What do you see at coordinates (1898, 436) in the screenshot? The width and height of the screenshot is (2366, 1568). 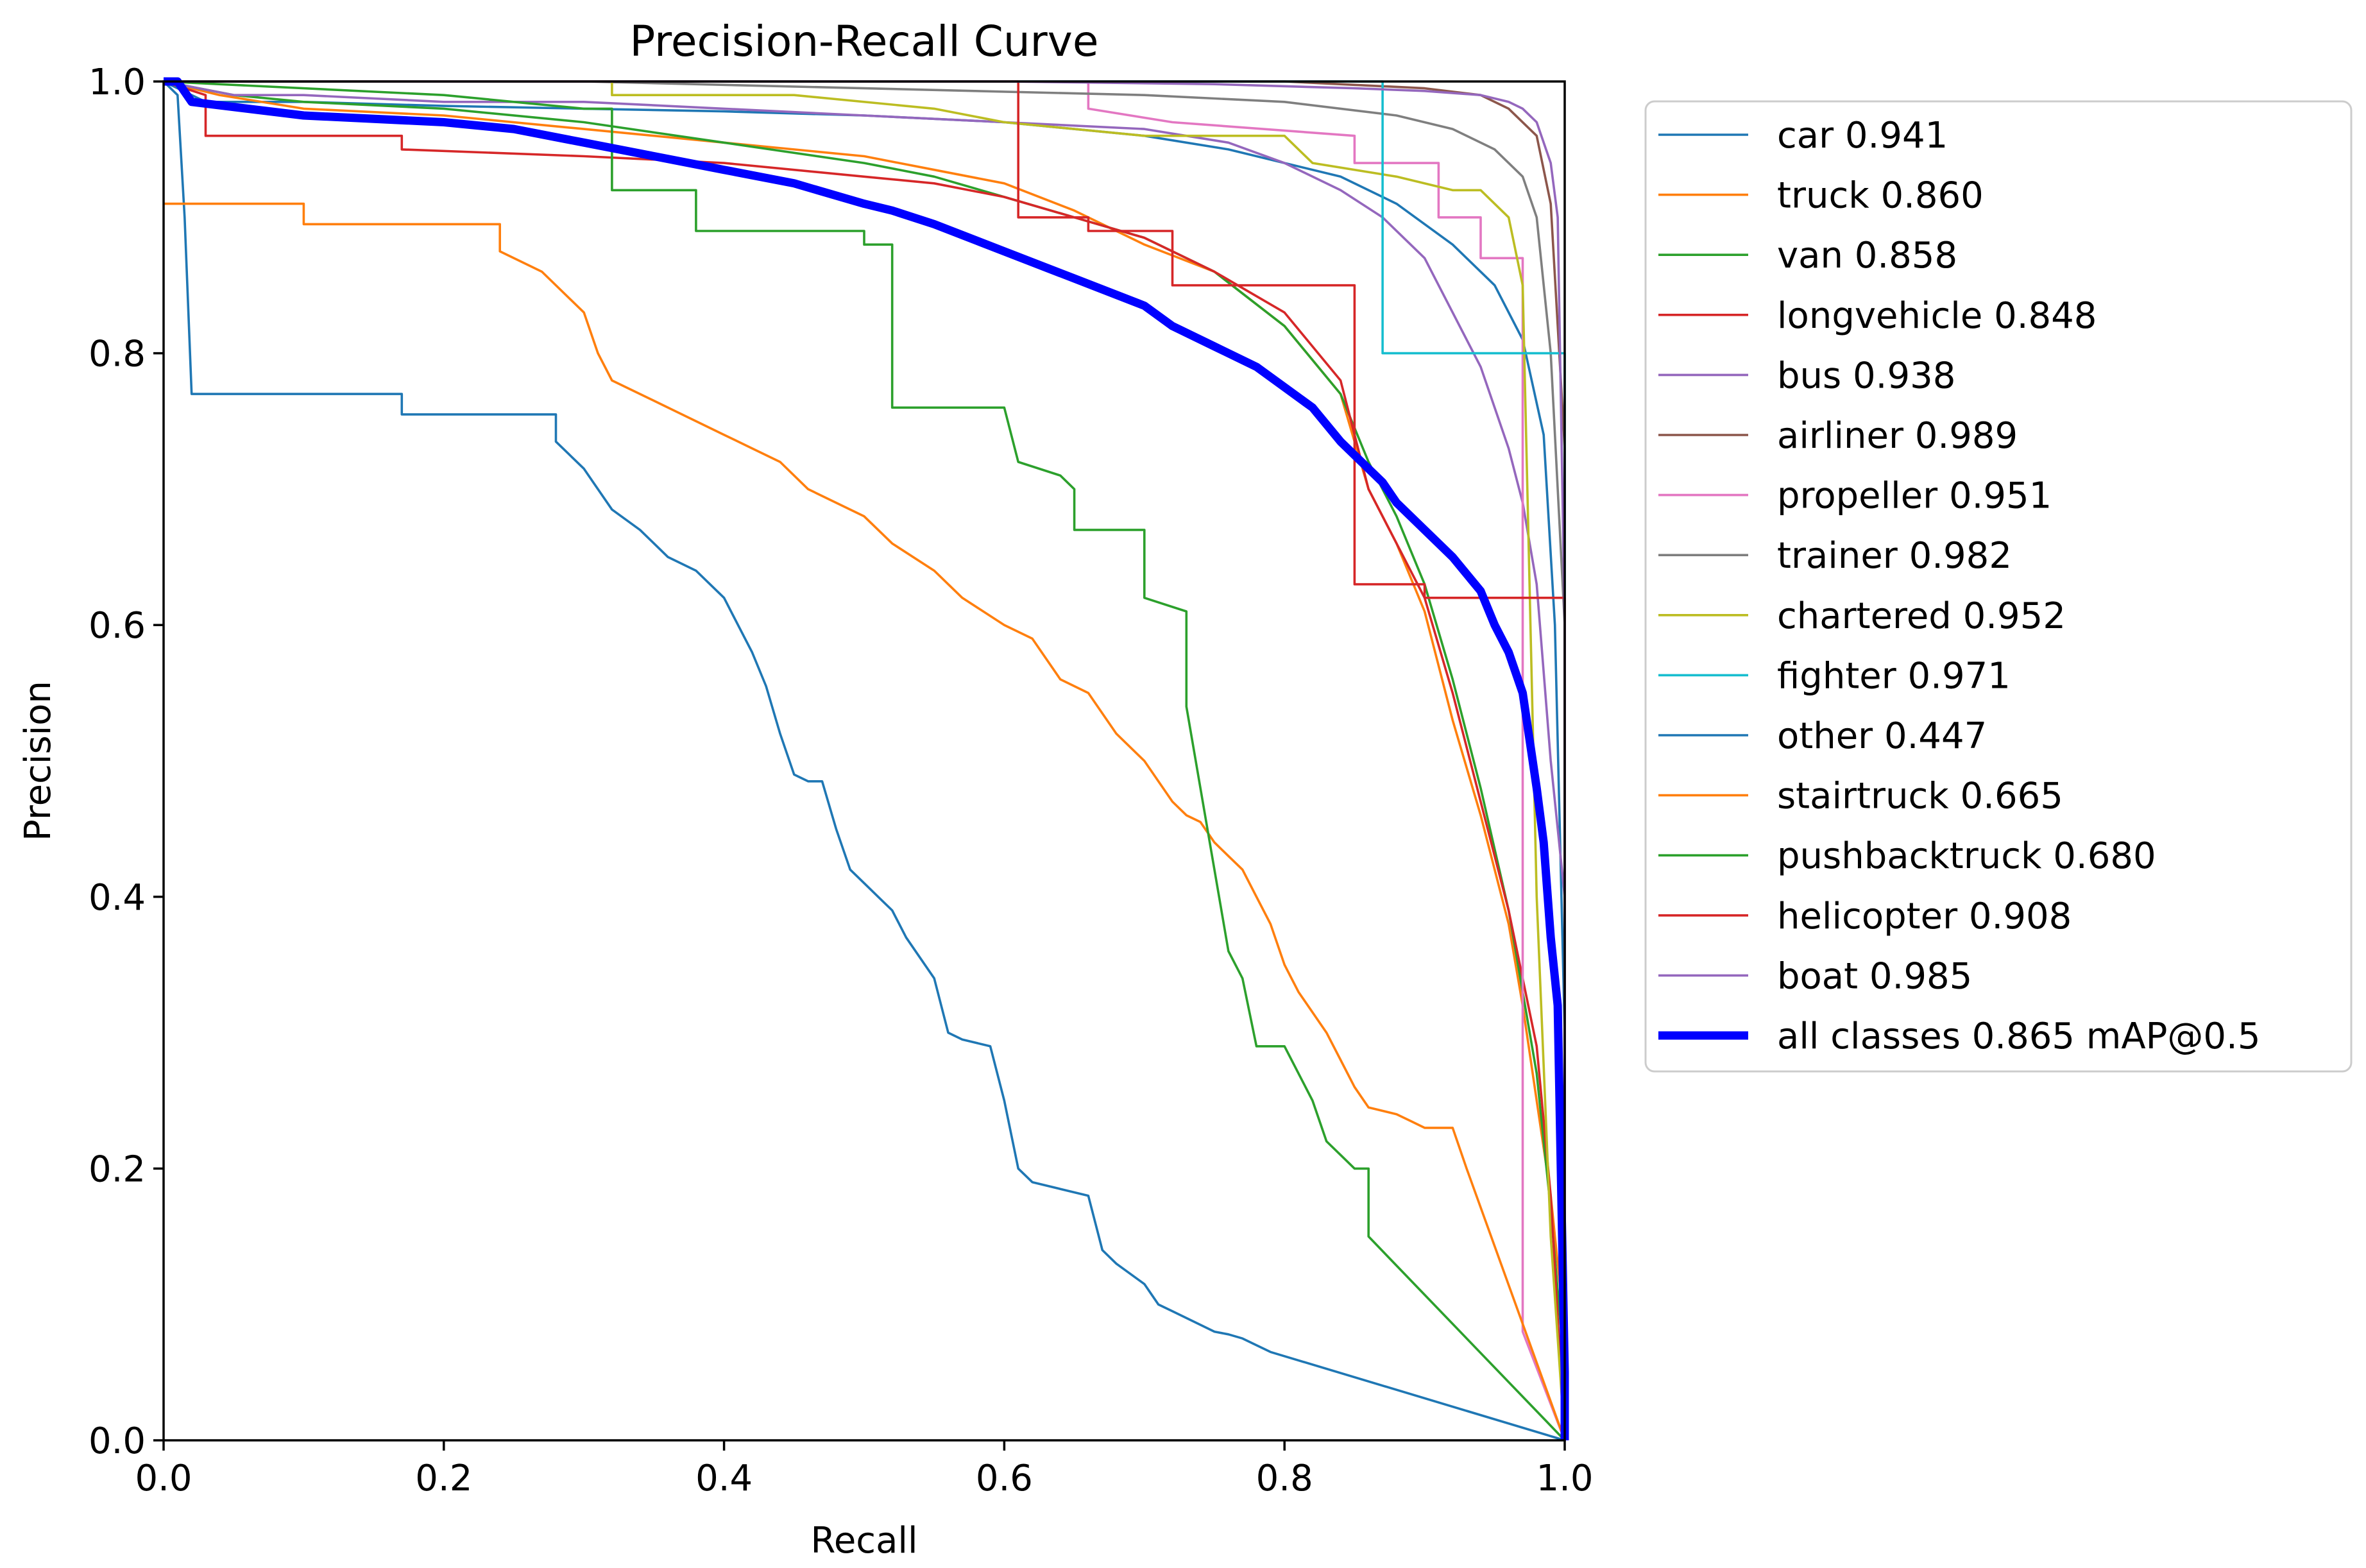 I see `legend-label: airliner 0.989` at bounding box center [1898, 436].